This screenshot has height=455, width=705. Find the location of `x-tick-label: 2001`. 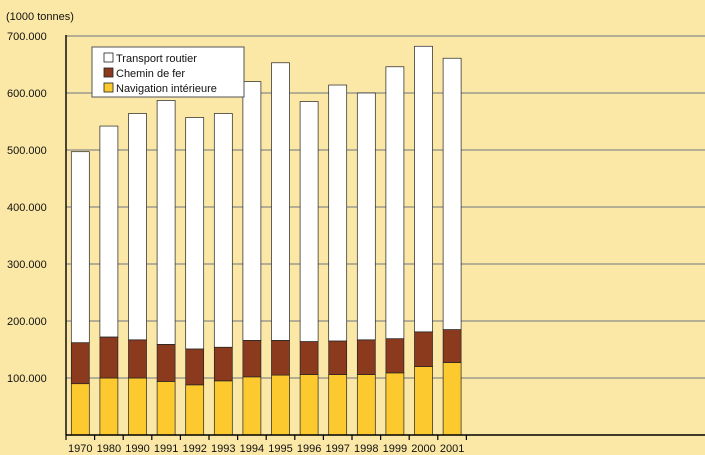

x-tick-label: 2001 is located at coordinates (452, 449).